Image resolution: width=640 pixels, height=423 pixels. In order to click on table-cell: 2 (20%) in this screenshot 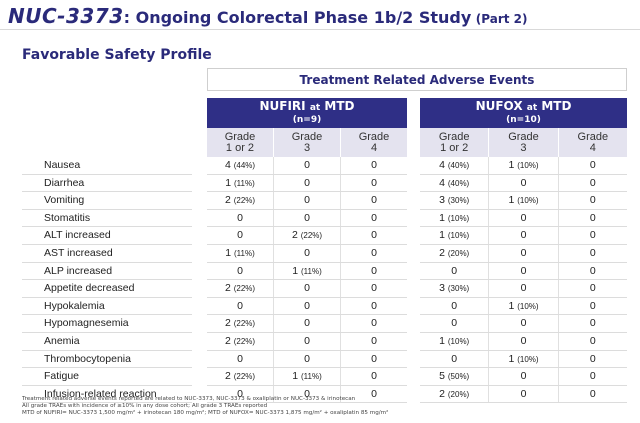, I will do `click(455, 253)`.